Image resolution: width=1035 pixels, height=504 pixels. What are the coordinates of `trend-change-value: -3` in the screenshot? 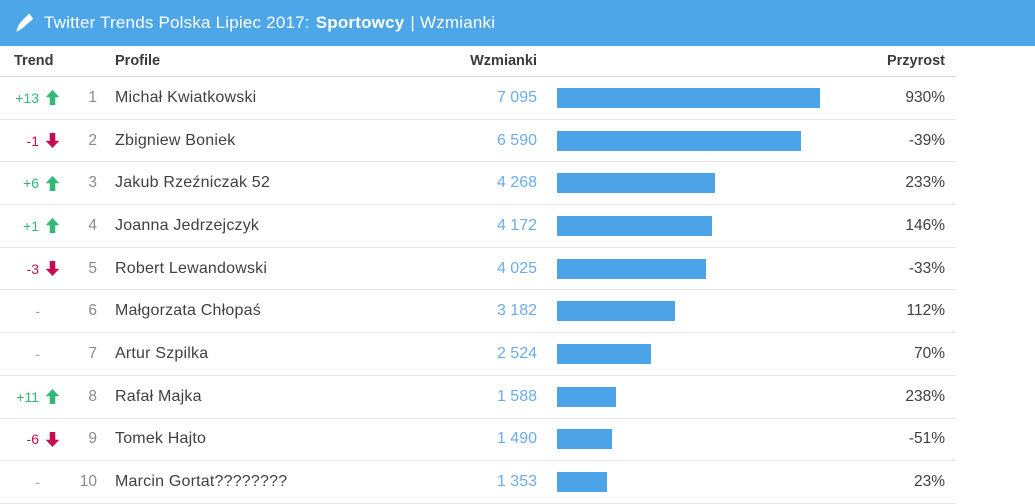 It's located at (32, 268).